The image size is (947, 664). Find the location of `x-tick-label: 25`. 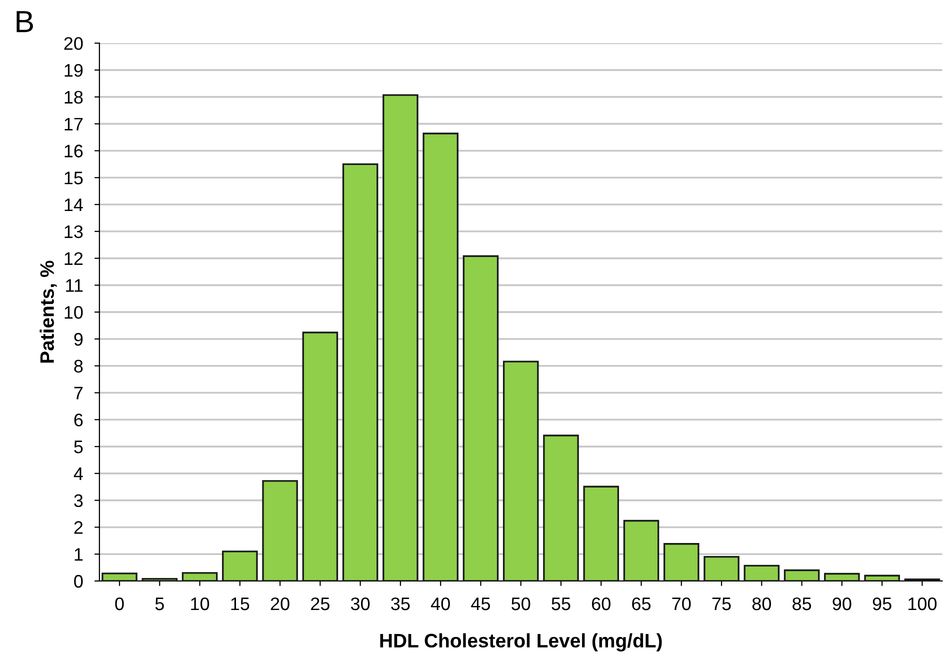

x-tick-label: 25 is located at coordinates (320, 603).